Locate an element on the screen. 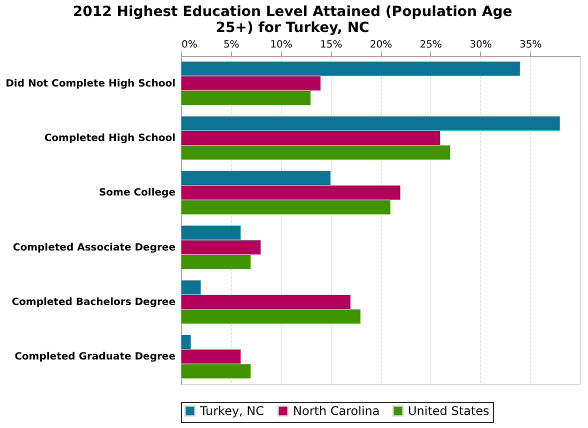  x-tick-label: 20% is located at coordinates (381, 45).